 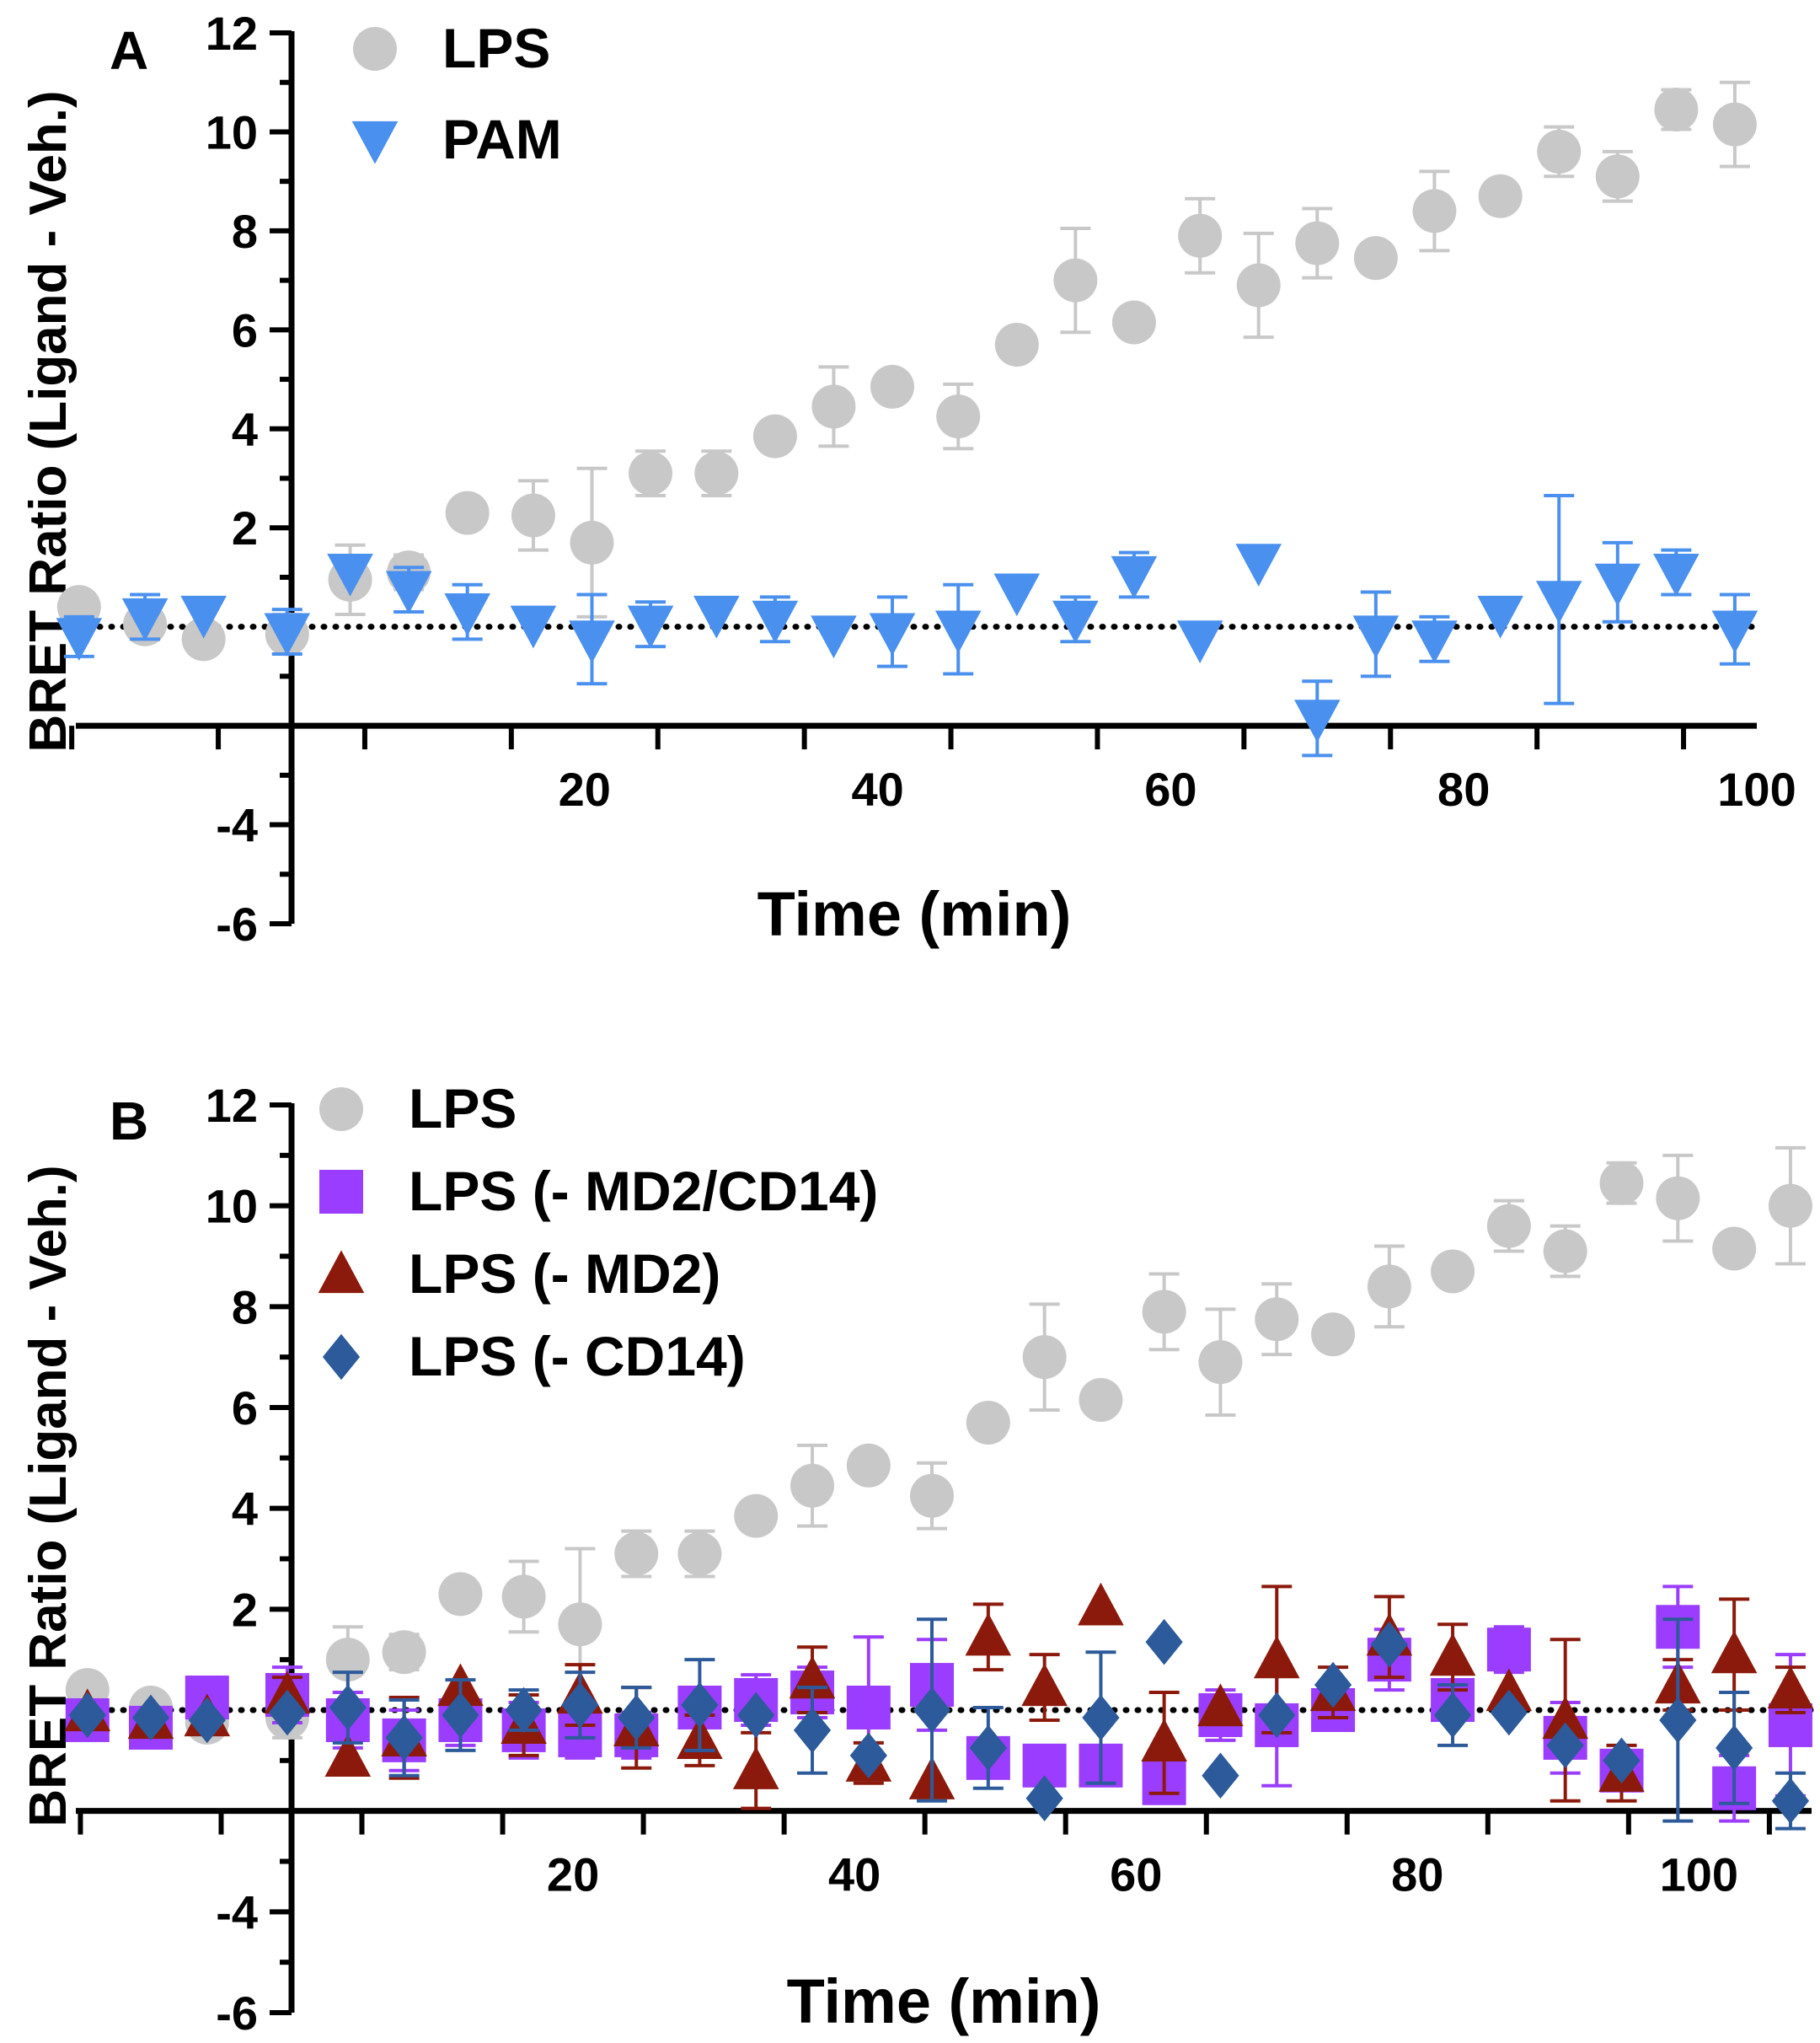 What do you see at coordinates (341, 1109) in the screenshot?
I see `panel-b-legend-marker` at bounding box center [341, 1109].